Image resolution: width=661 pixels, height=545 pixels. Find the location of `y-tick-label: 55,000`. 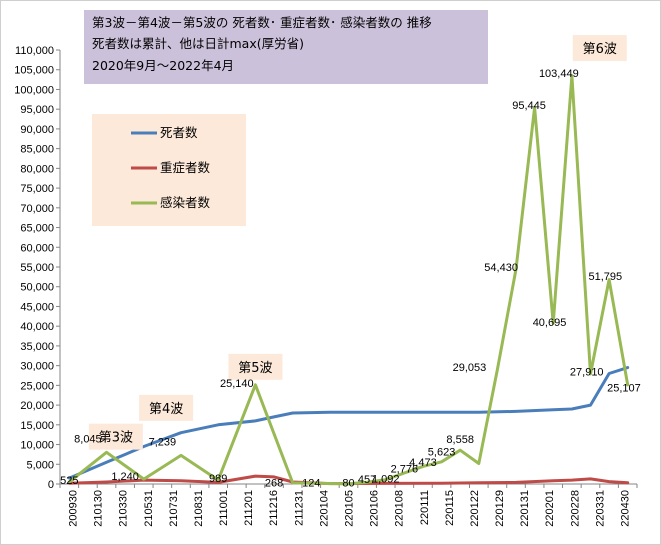

y-tick-label: 55,000 is located at coordinates (37, 268).